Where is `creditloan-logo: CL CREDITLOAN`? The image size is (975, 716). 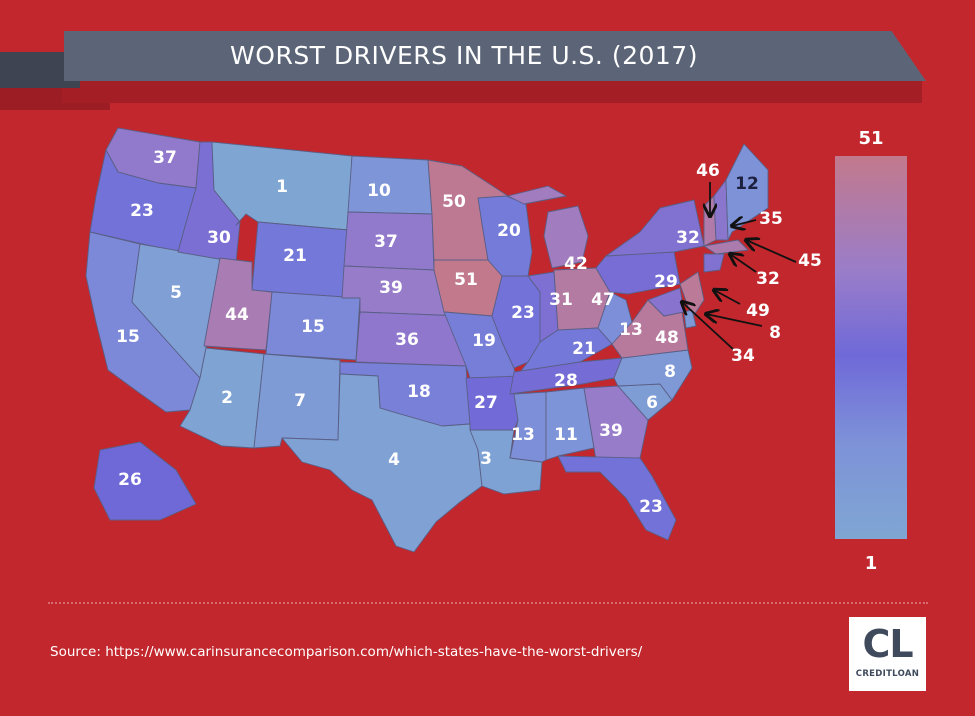
creditloan-logo: CL CREDITLOAN is located at coordinates (887, 654).